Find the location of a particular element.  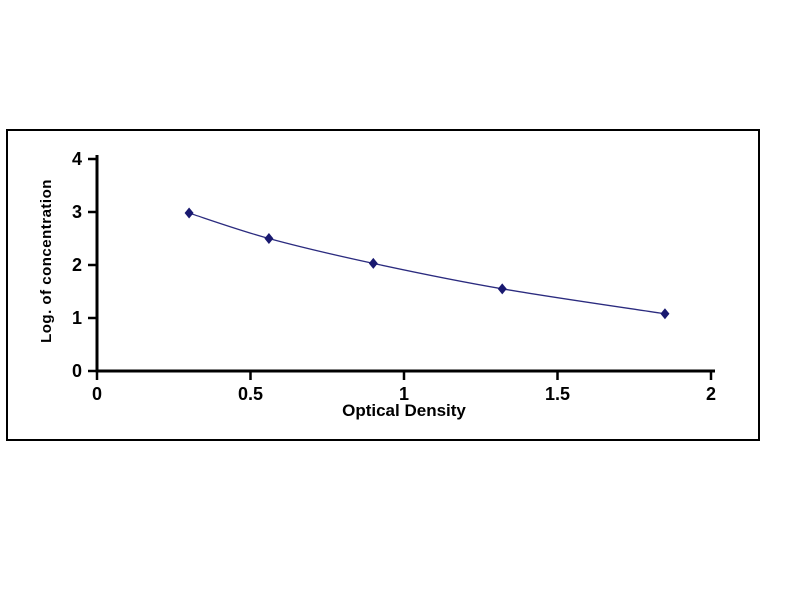

y-tick-label: 0 is located at coordinates (77, 371).